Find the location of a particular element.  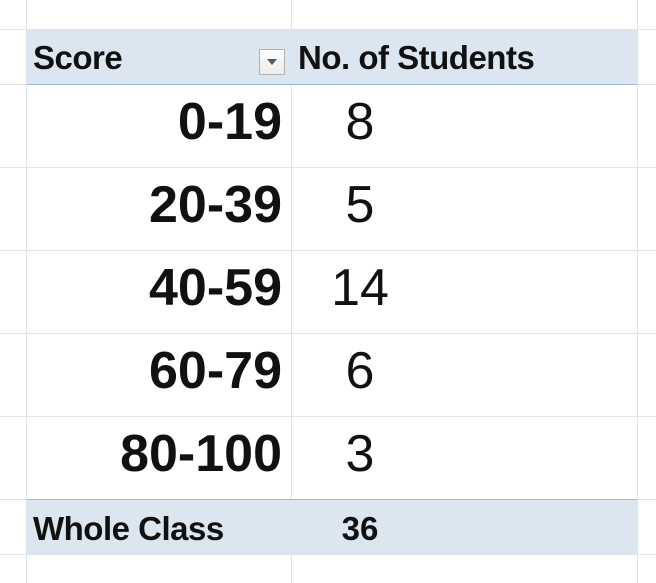

score-filter-dropdown-button is located at coordinates (272, 62).